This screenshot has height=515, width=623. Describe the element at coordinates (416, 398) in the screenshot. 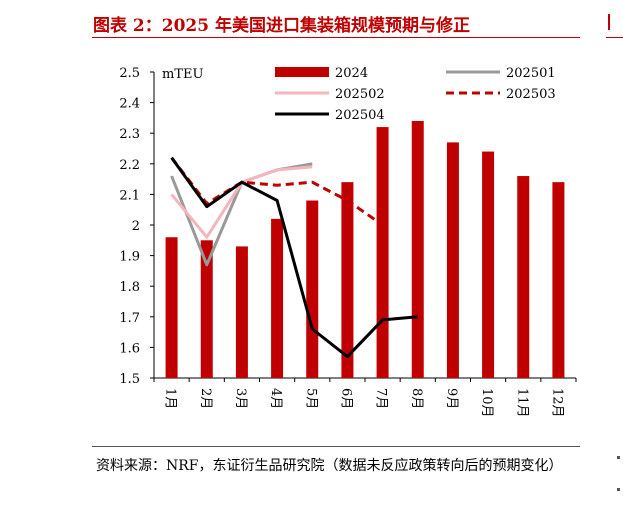

I see `x-tick-label: 8月` at that location.